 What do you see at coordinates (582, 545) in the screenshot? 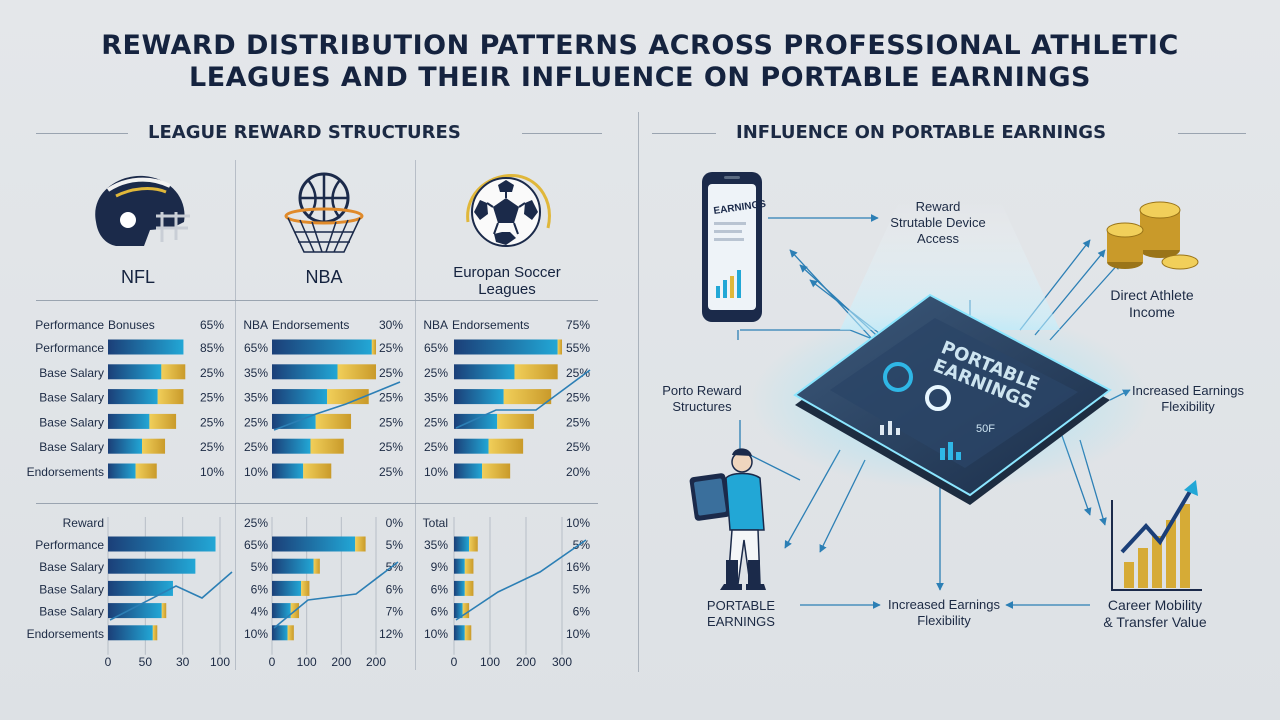
I see `soccer-lower-row-pct: 5%` at bounding box center [582, 545].